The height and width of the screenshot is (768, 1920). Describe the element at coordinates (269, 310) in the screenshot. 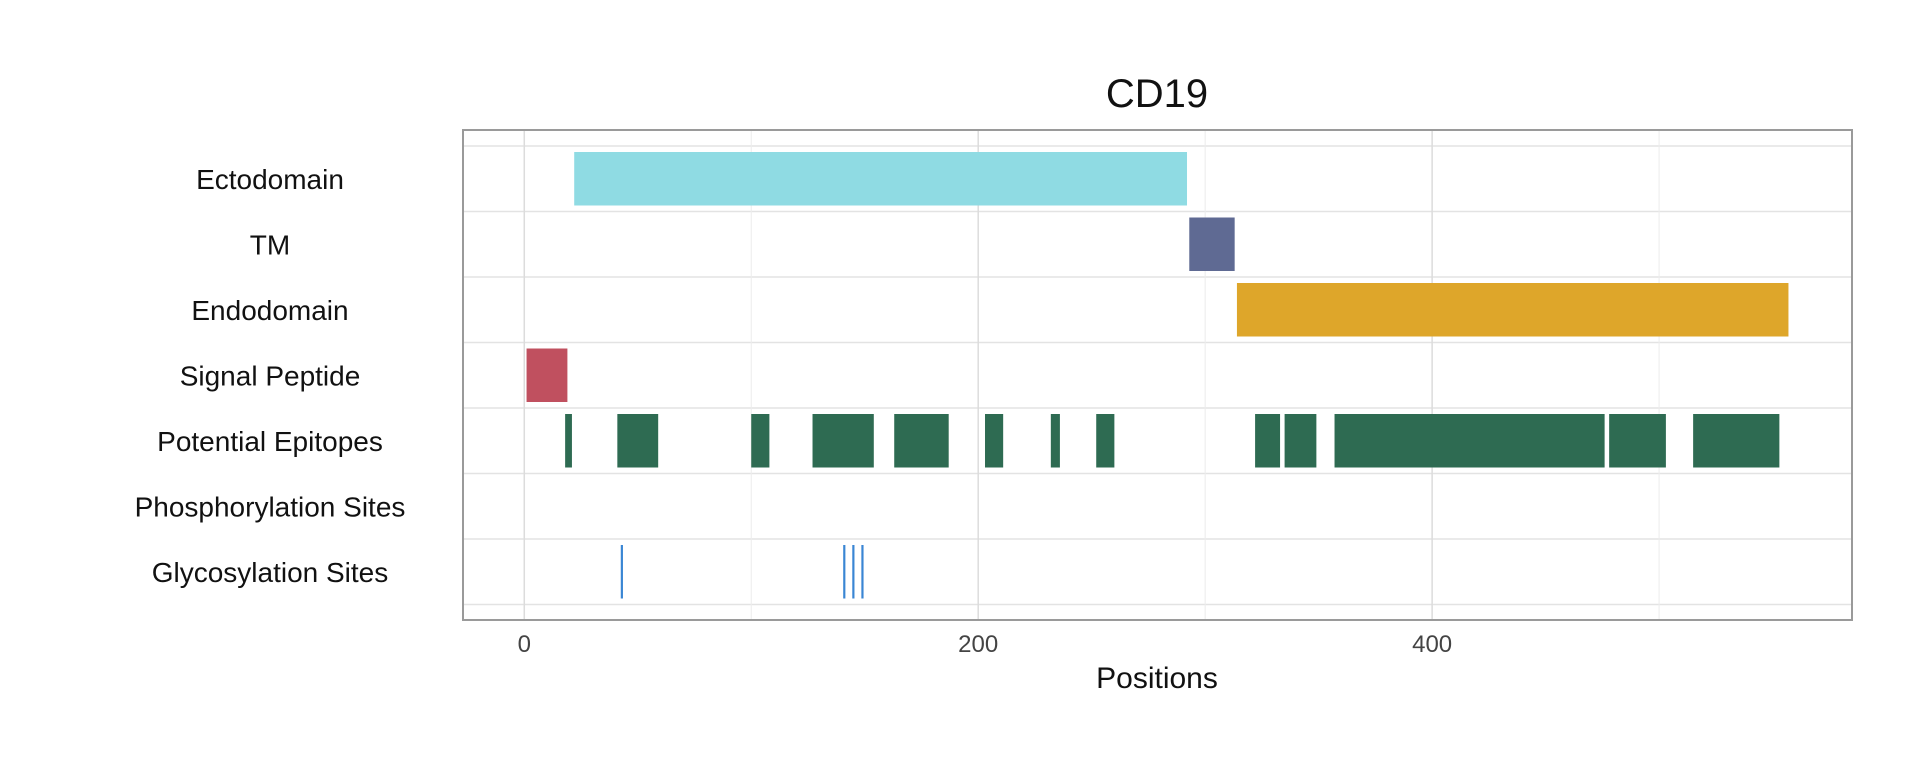

I see `category-label: Endodomain` at that location.